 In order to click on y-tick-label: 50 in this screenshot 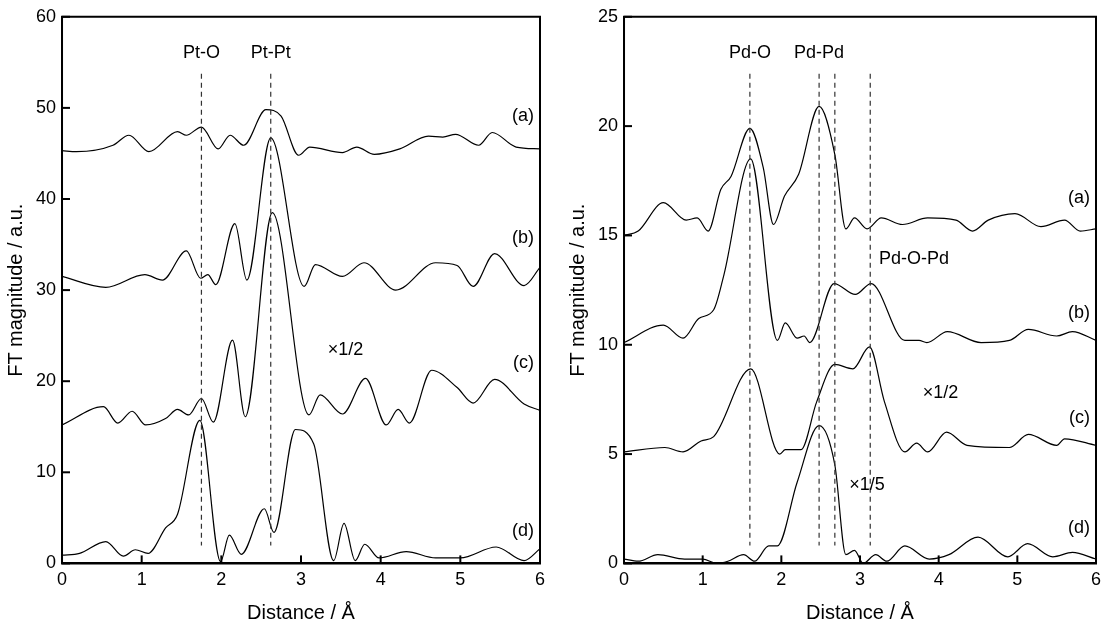, I will do `click(46, 106)`.